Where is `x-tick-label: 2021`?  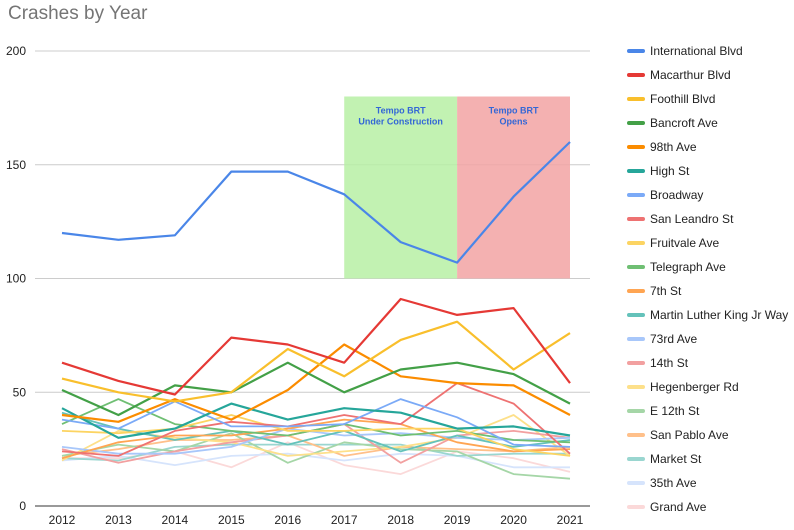
x-tick-label: 2021 is located at coordinates (570, 520).